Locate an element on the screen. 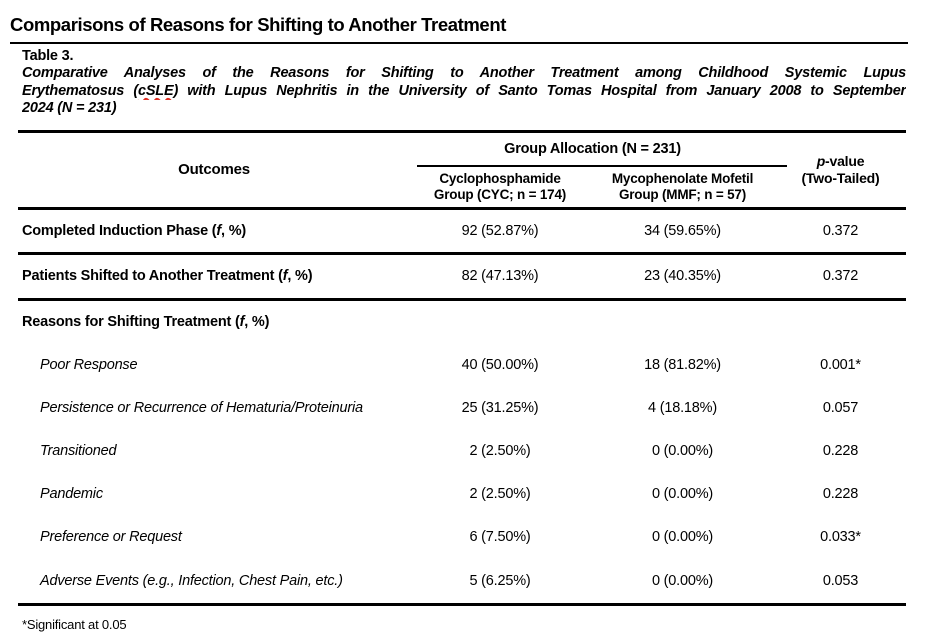 This screenshot has height=642, width=926. header-p-value-line1: p-value is located at coordinates (841, 161).